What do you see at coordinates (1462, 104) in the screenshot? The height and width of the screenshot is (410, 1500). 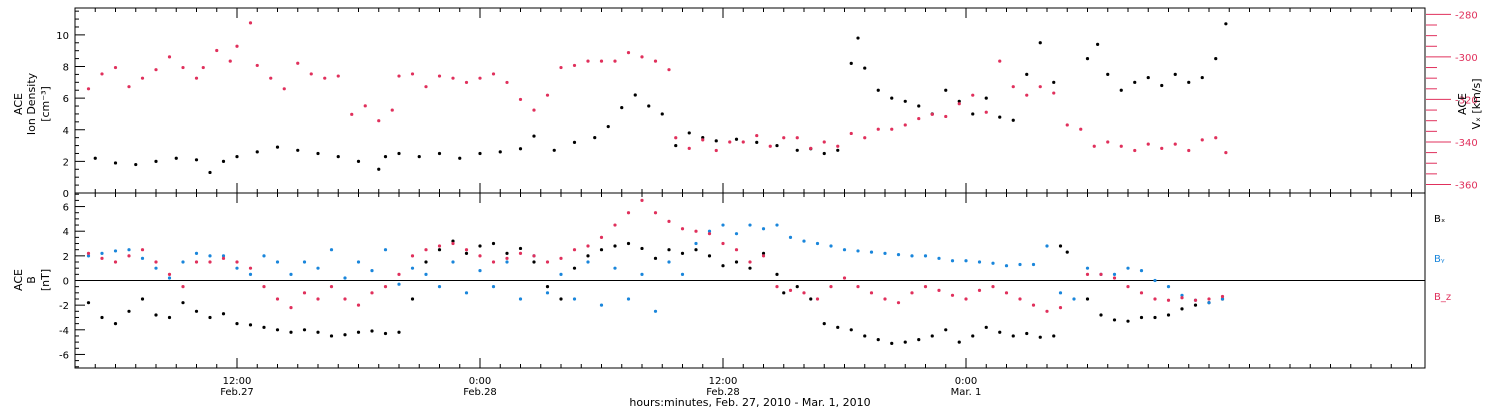 I see `top-y2label-line1: ACE` at bounding box center [1462, 104].